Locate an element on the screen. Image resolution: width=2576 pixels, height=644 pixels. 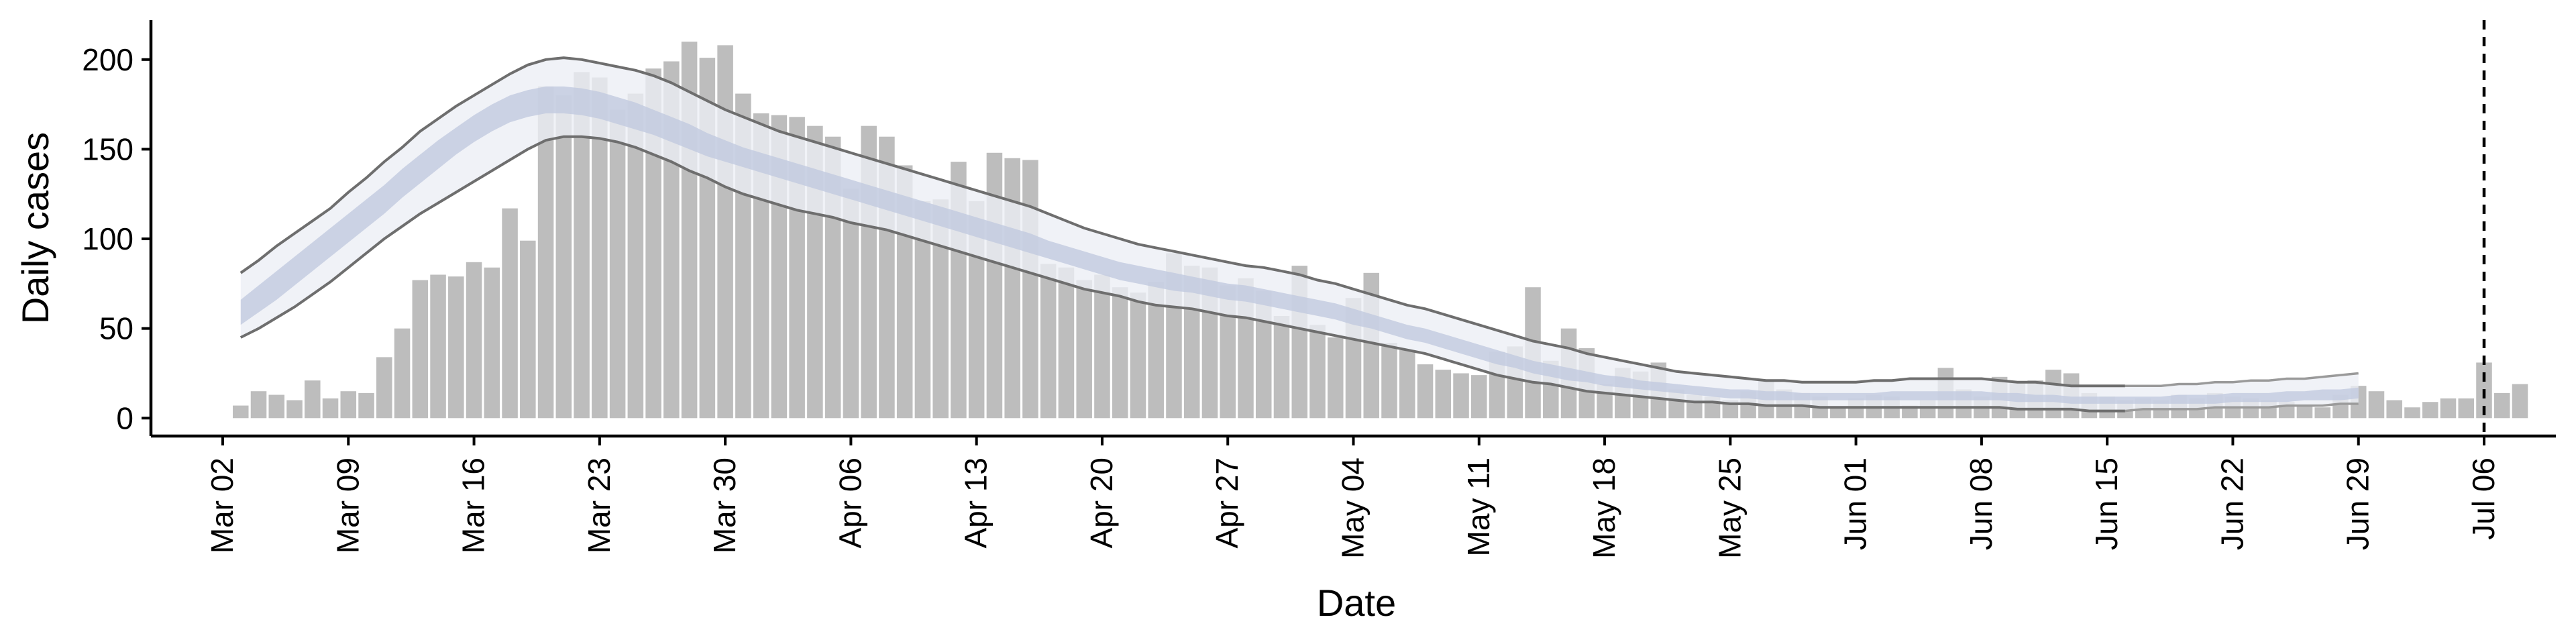
x-tick-label: Mar 23 is located at coordinates (599, 505).